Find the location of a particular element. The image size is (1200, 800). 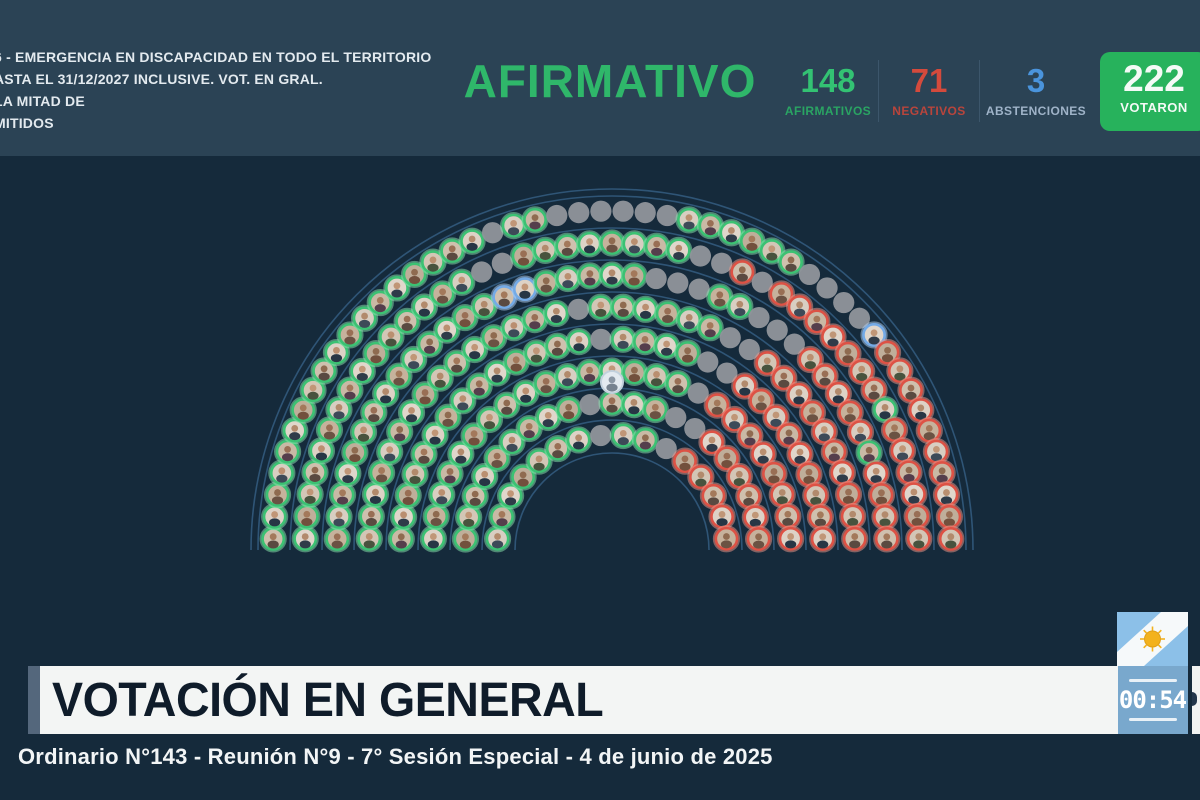

abstenciones-count: 3 is located at coordinates (1036, 80).